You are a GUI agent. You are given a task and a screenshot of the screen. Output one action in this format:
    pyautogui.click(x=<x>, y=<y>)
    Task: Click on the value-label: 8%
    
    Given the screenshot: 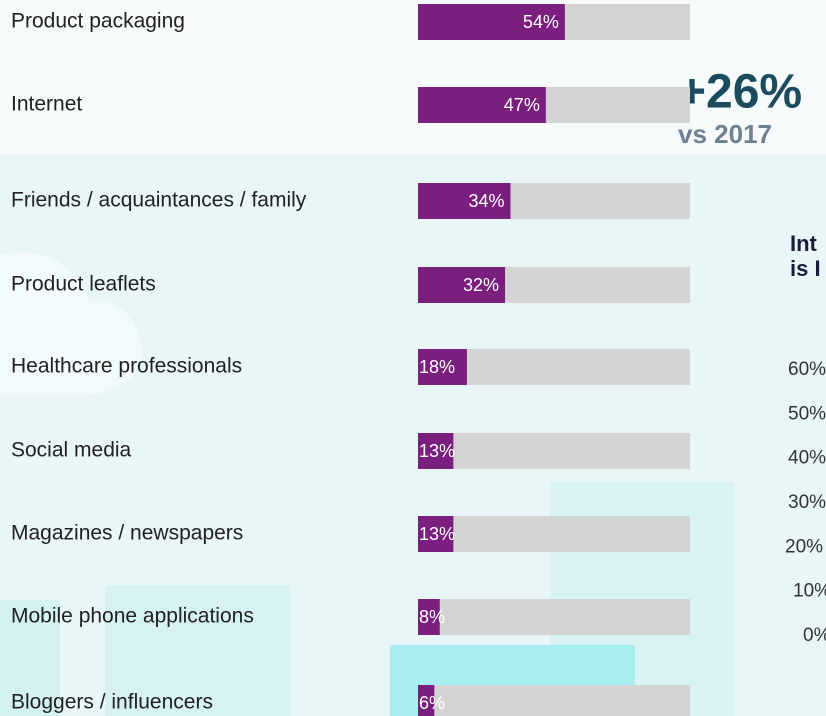 What is the action you would take?
    pyautogui.click(x=432, y=617)
    